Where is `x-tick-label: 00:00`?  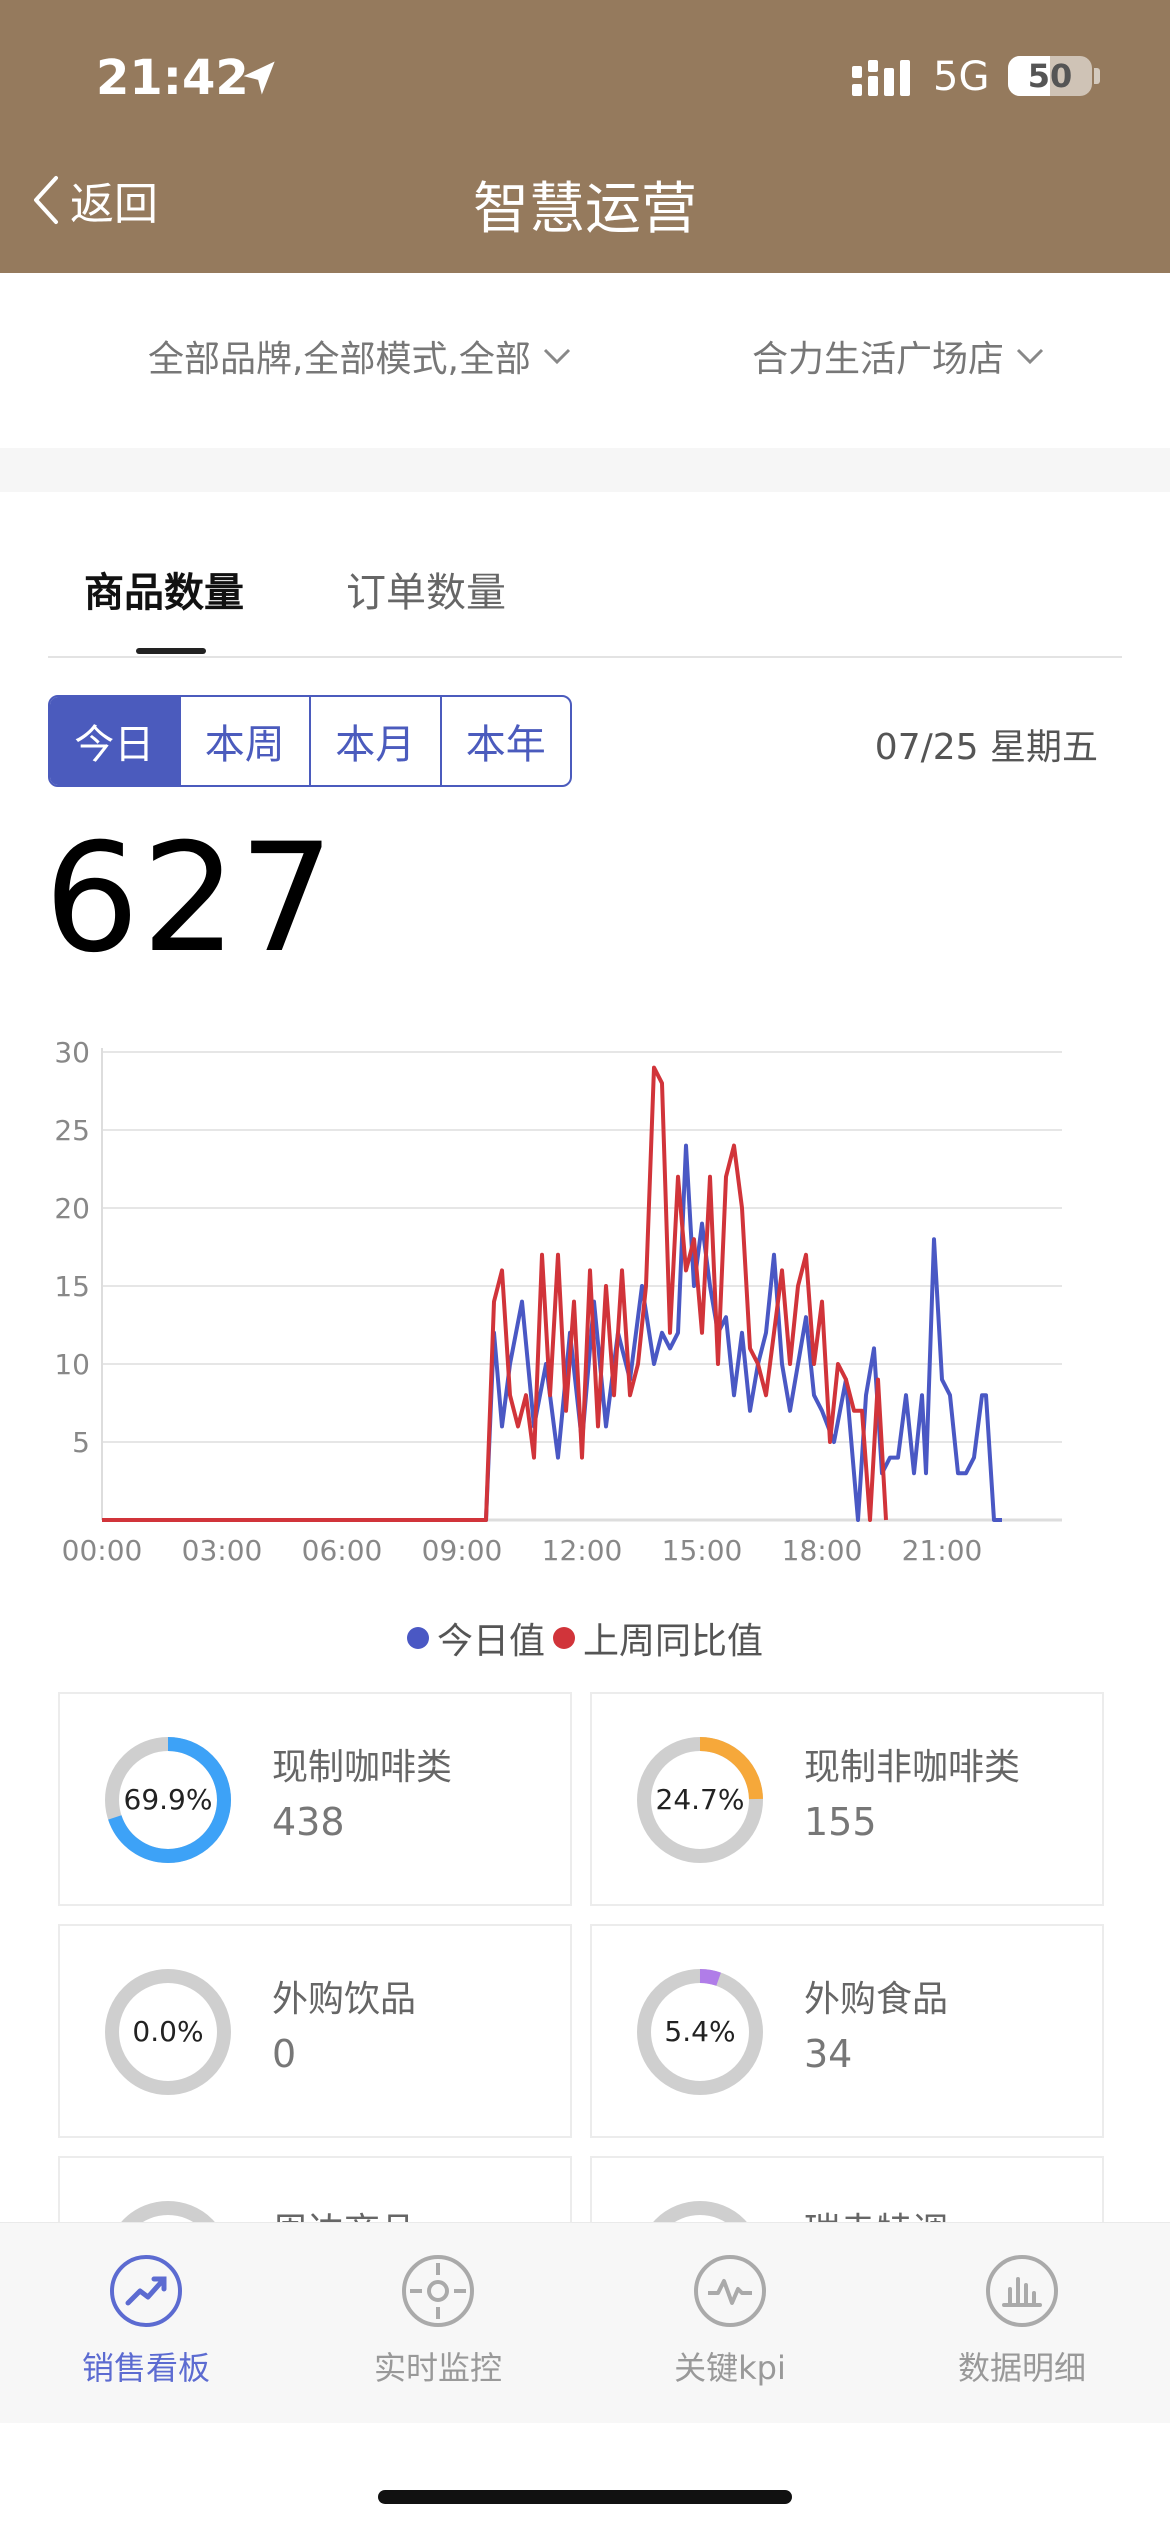
x-tick-label: 00:00 is located at coordinates (102, 1550).